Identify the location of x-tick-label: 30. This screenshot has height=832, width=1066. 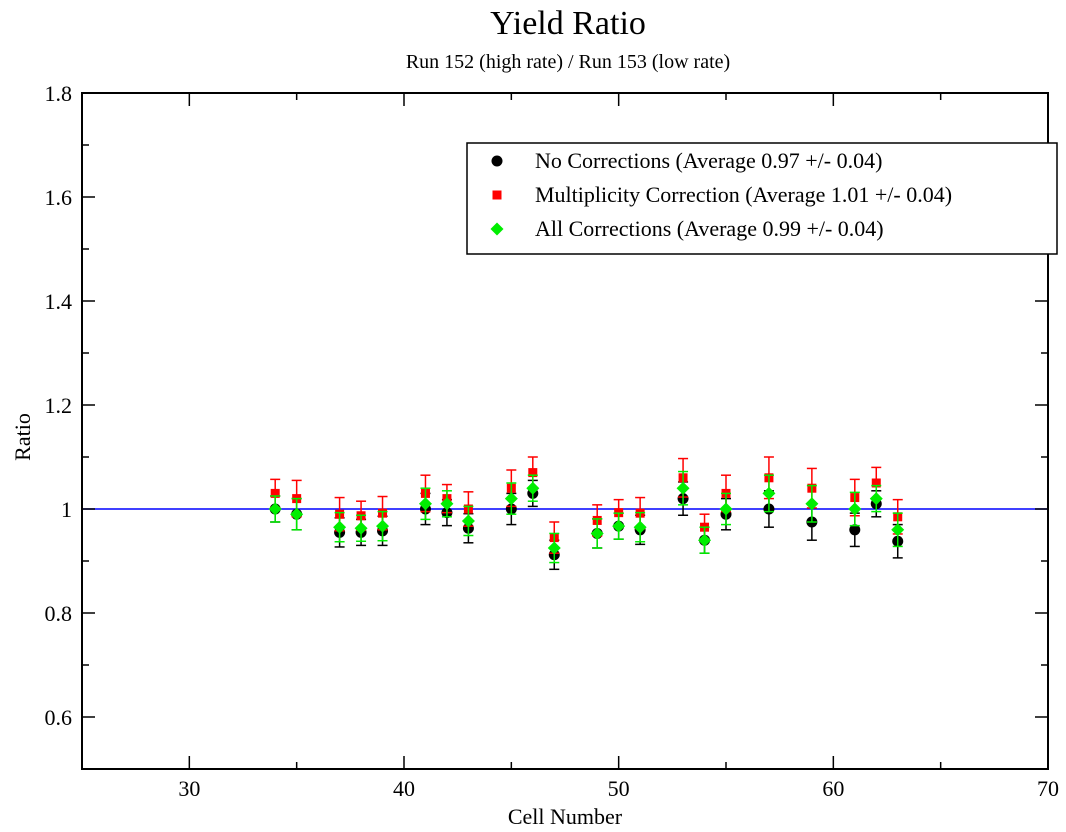
(189, 788).